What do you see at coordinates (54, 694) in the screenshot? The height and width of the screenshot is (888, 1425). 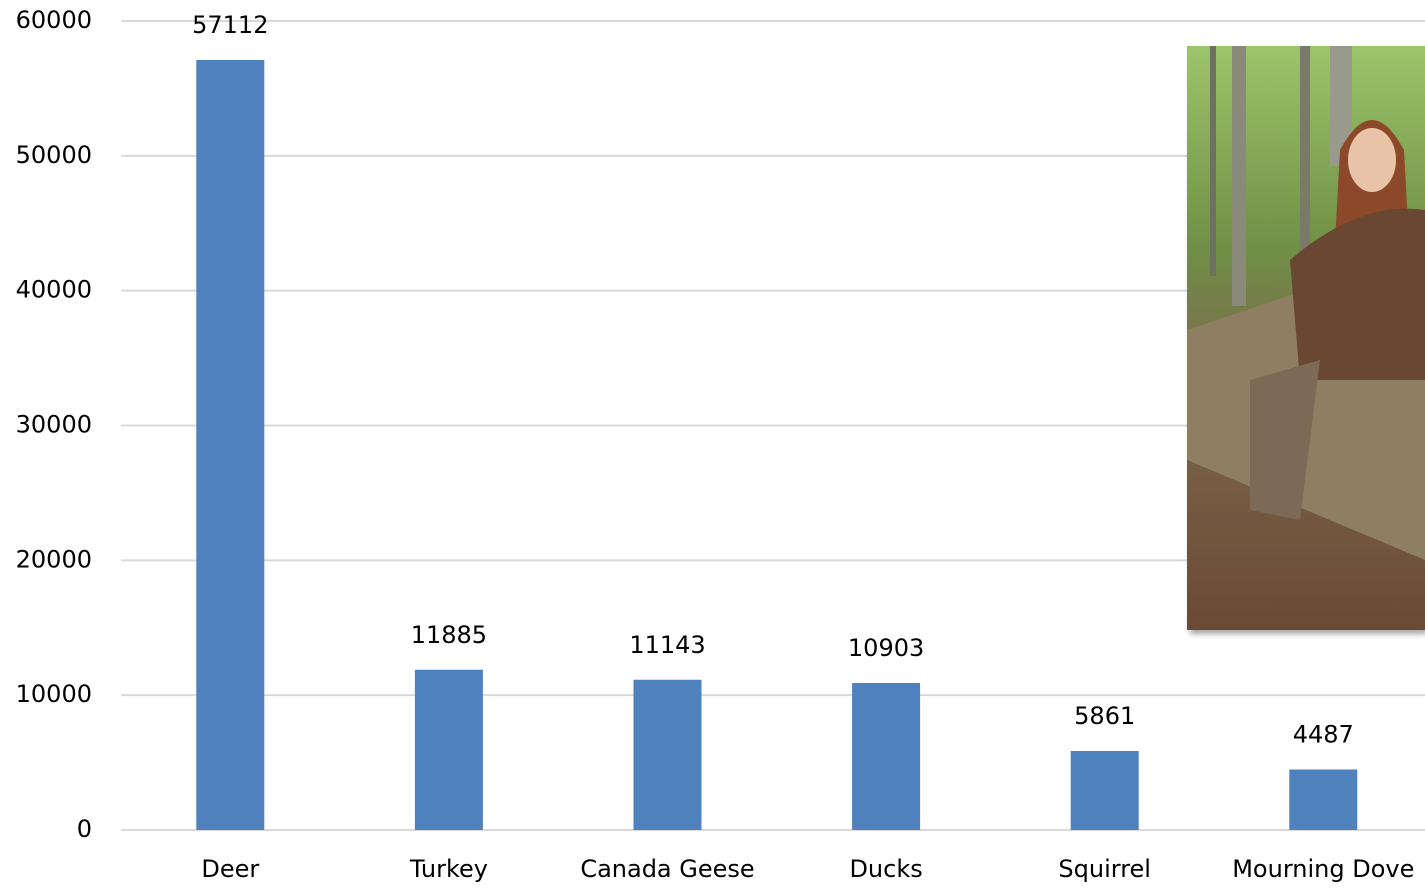 I see `y-tick-label: 10000` at bounding box center [54, 694].